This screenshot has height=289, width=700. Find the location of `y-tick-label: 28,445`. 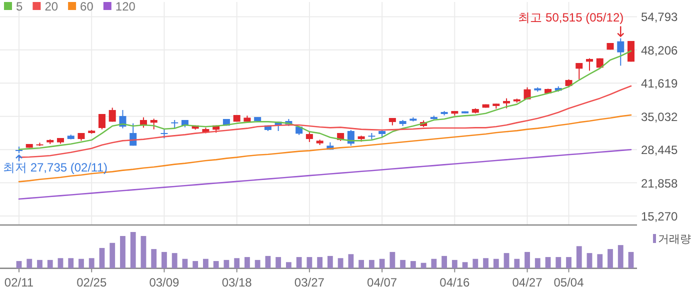

y-tick-label: 28,445 is located at coordinates (659, 150).